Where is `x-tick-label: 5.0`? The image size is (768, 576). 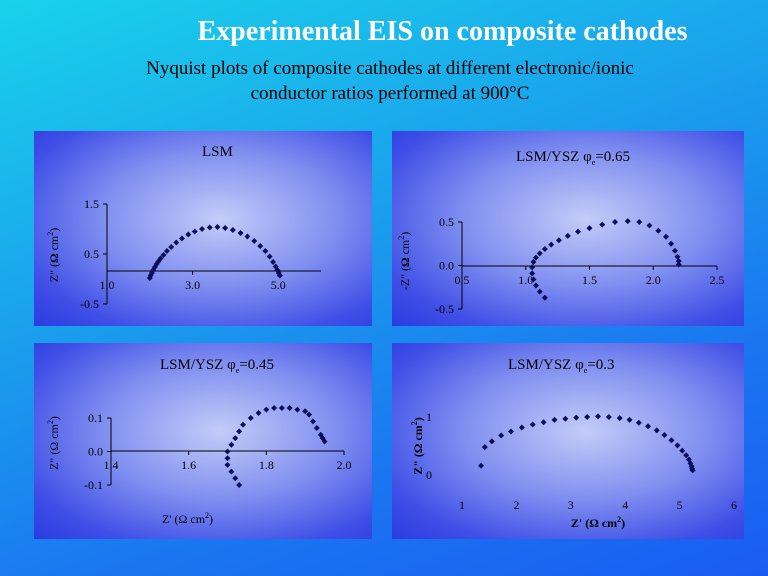 x-tick-label: 5.0 is located at coordinates (278, 285).